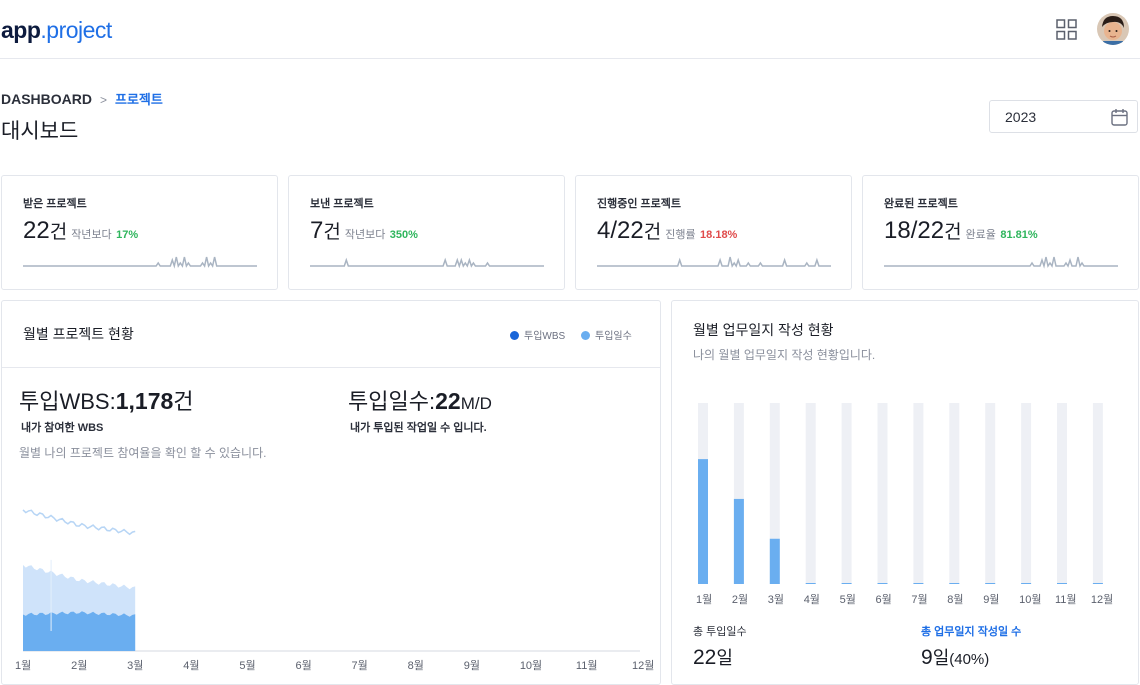 The height and width of the screenshot is (685, 1140). What do you see at coordinates (1066, 29) in the screenshot?
I see `grid-icon` at bounding box center [1066, 29].